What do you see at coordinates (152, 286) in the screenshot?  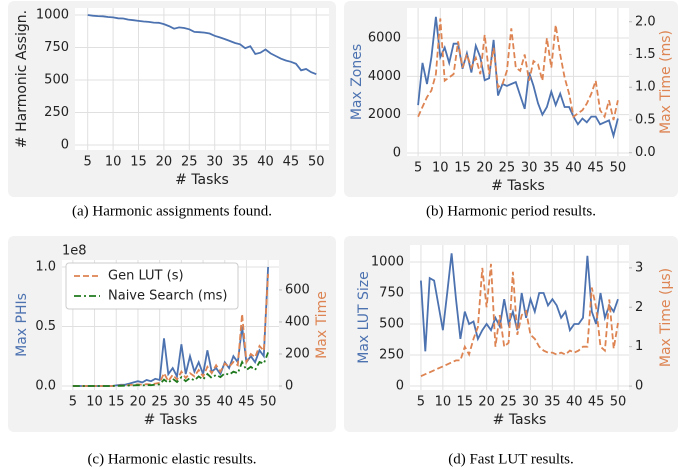 I see `legend-box` at bounding box center [152, 286].